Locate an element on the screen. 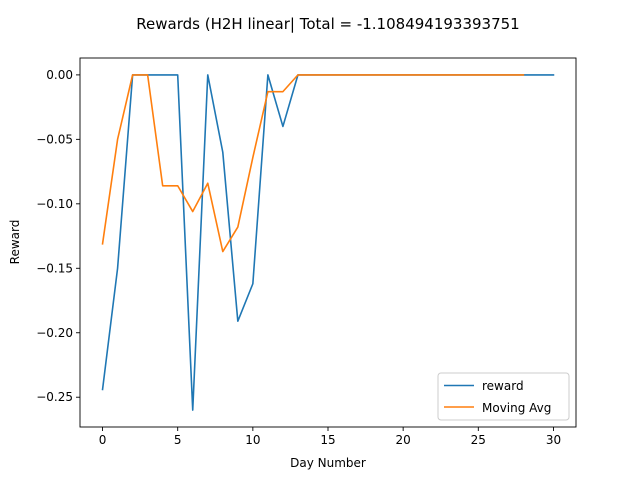  x-tick-label: 20 is located at coordinates (403, 440).